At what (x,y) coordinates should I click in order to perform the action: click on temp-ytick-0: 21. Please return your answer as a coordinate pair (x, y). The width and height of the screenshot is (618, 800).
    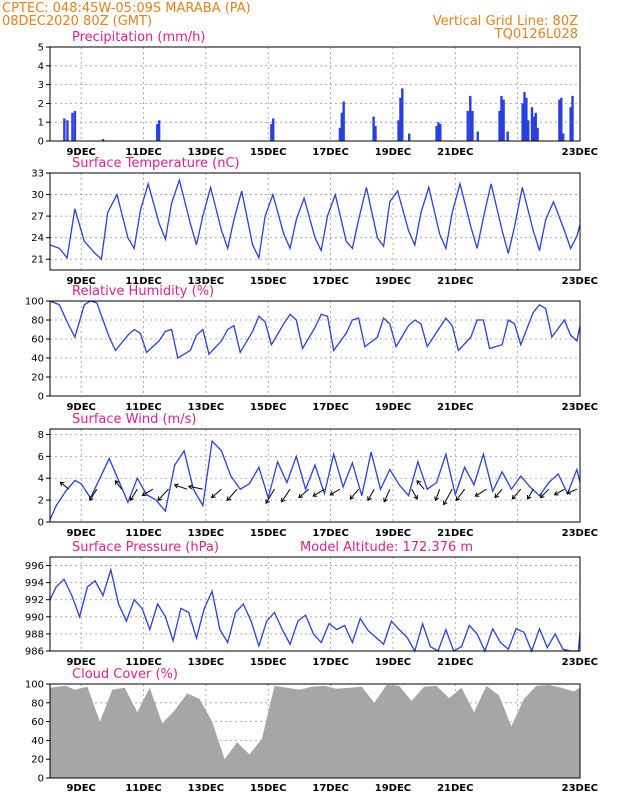
    Looking at the image, I should click on (37, 260).